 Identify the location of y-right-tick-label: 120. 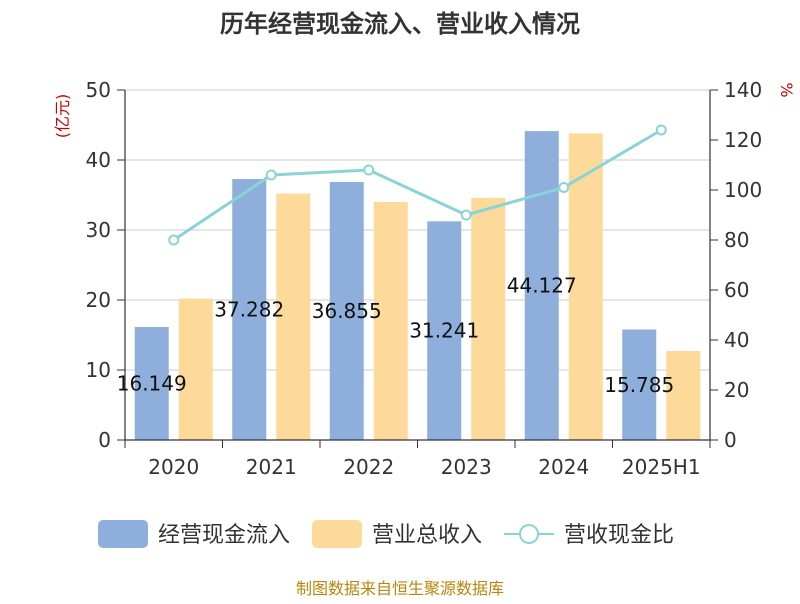
(743, 140).